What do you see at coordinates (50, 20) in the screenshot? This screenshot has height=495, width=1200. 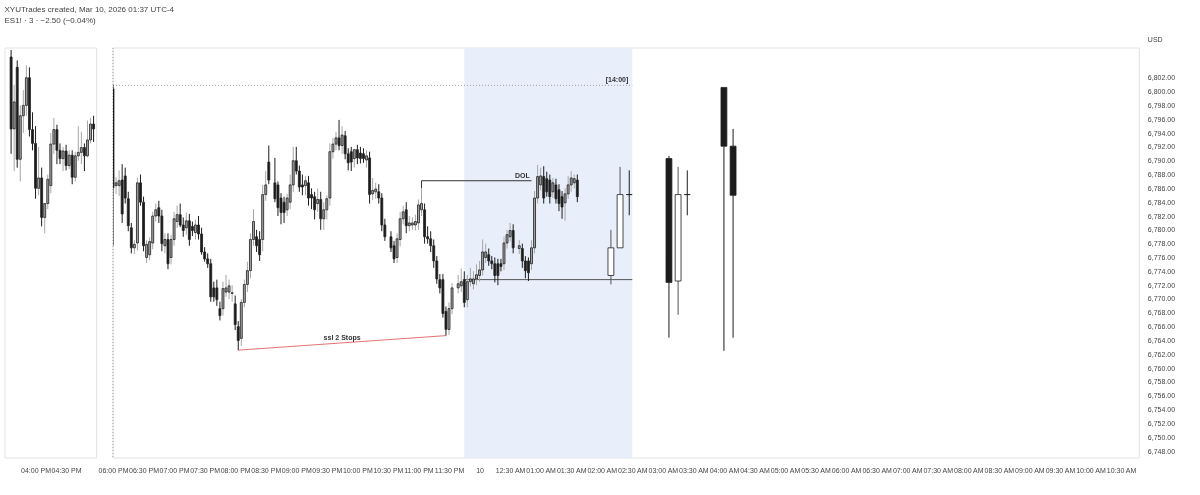 I see `chart-subtitle: ES1! · 3 · −2.50 (−0.04%)` at bounding box center [50, 20].